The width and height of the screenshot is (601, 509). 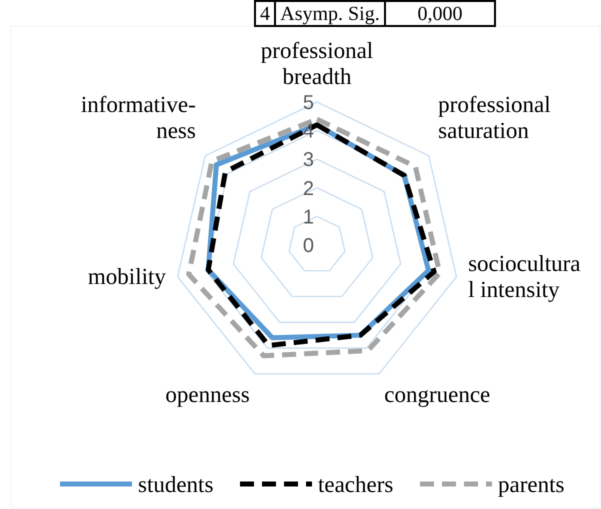 What do you see at coordinates (308, 160) in the screenshot?
I see `y-tick-label: 3` at bounding box center [308, 160].